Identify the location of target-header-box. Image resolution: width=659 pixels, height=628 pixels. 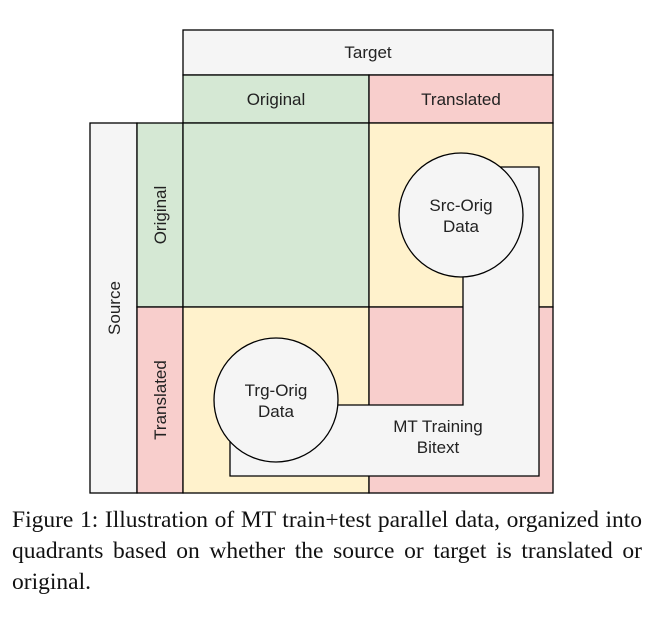
(368, 52).